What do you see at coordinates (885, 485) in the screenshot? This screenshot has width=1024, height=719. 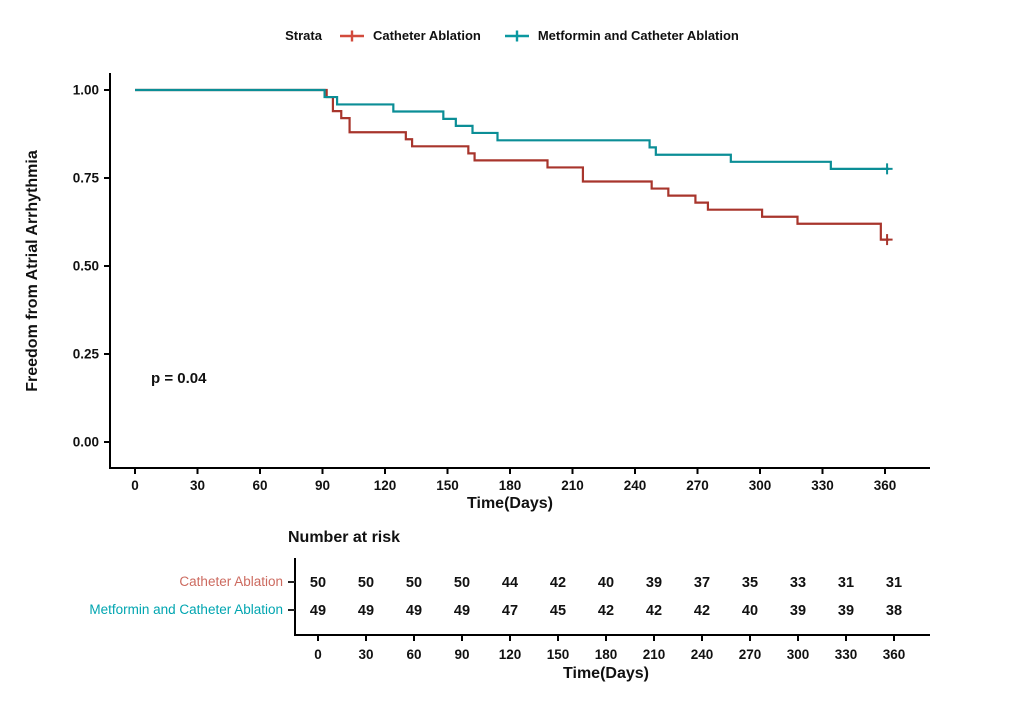 I see `x-tick-label: 360` at bounding box center [885, 485].